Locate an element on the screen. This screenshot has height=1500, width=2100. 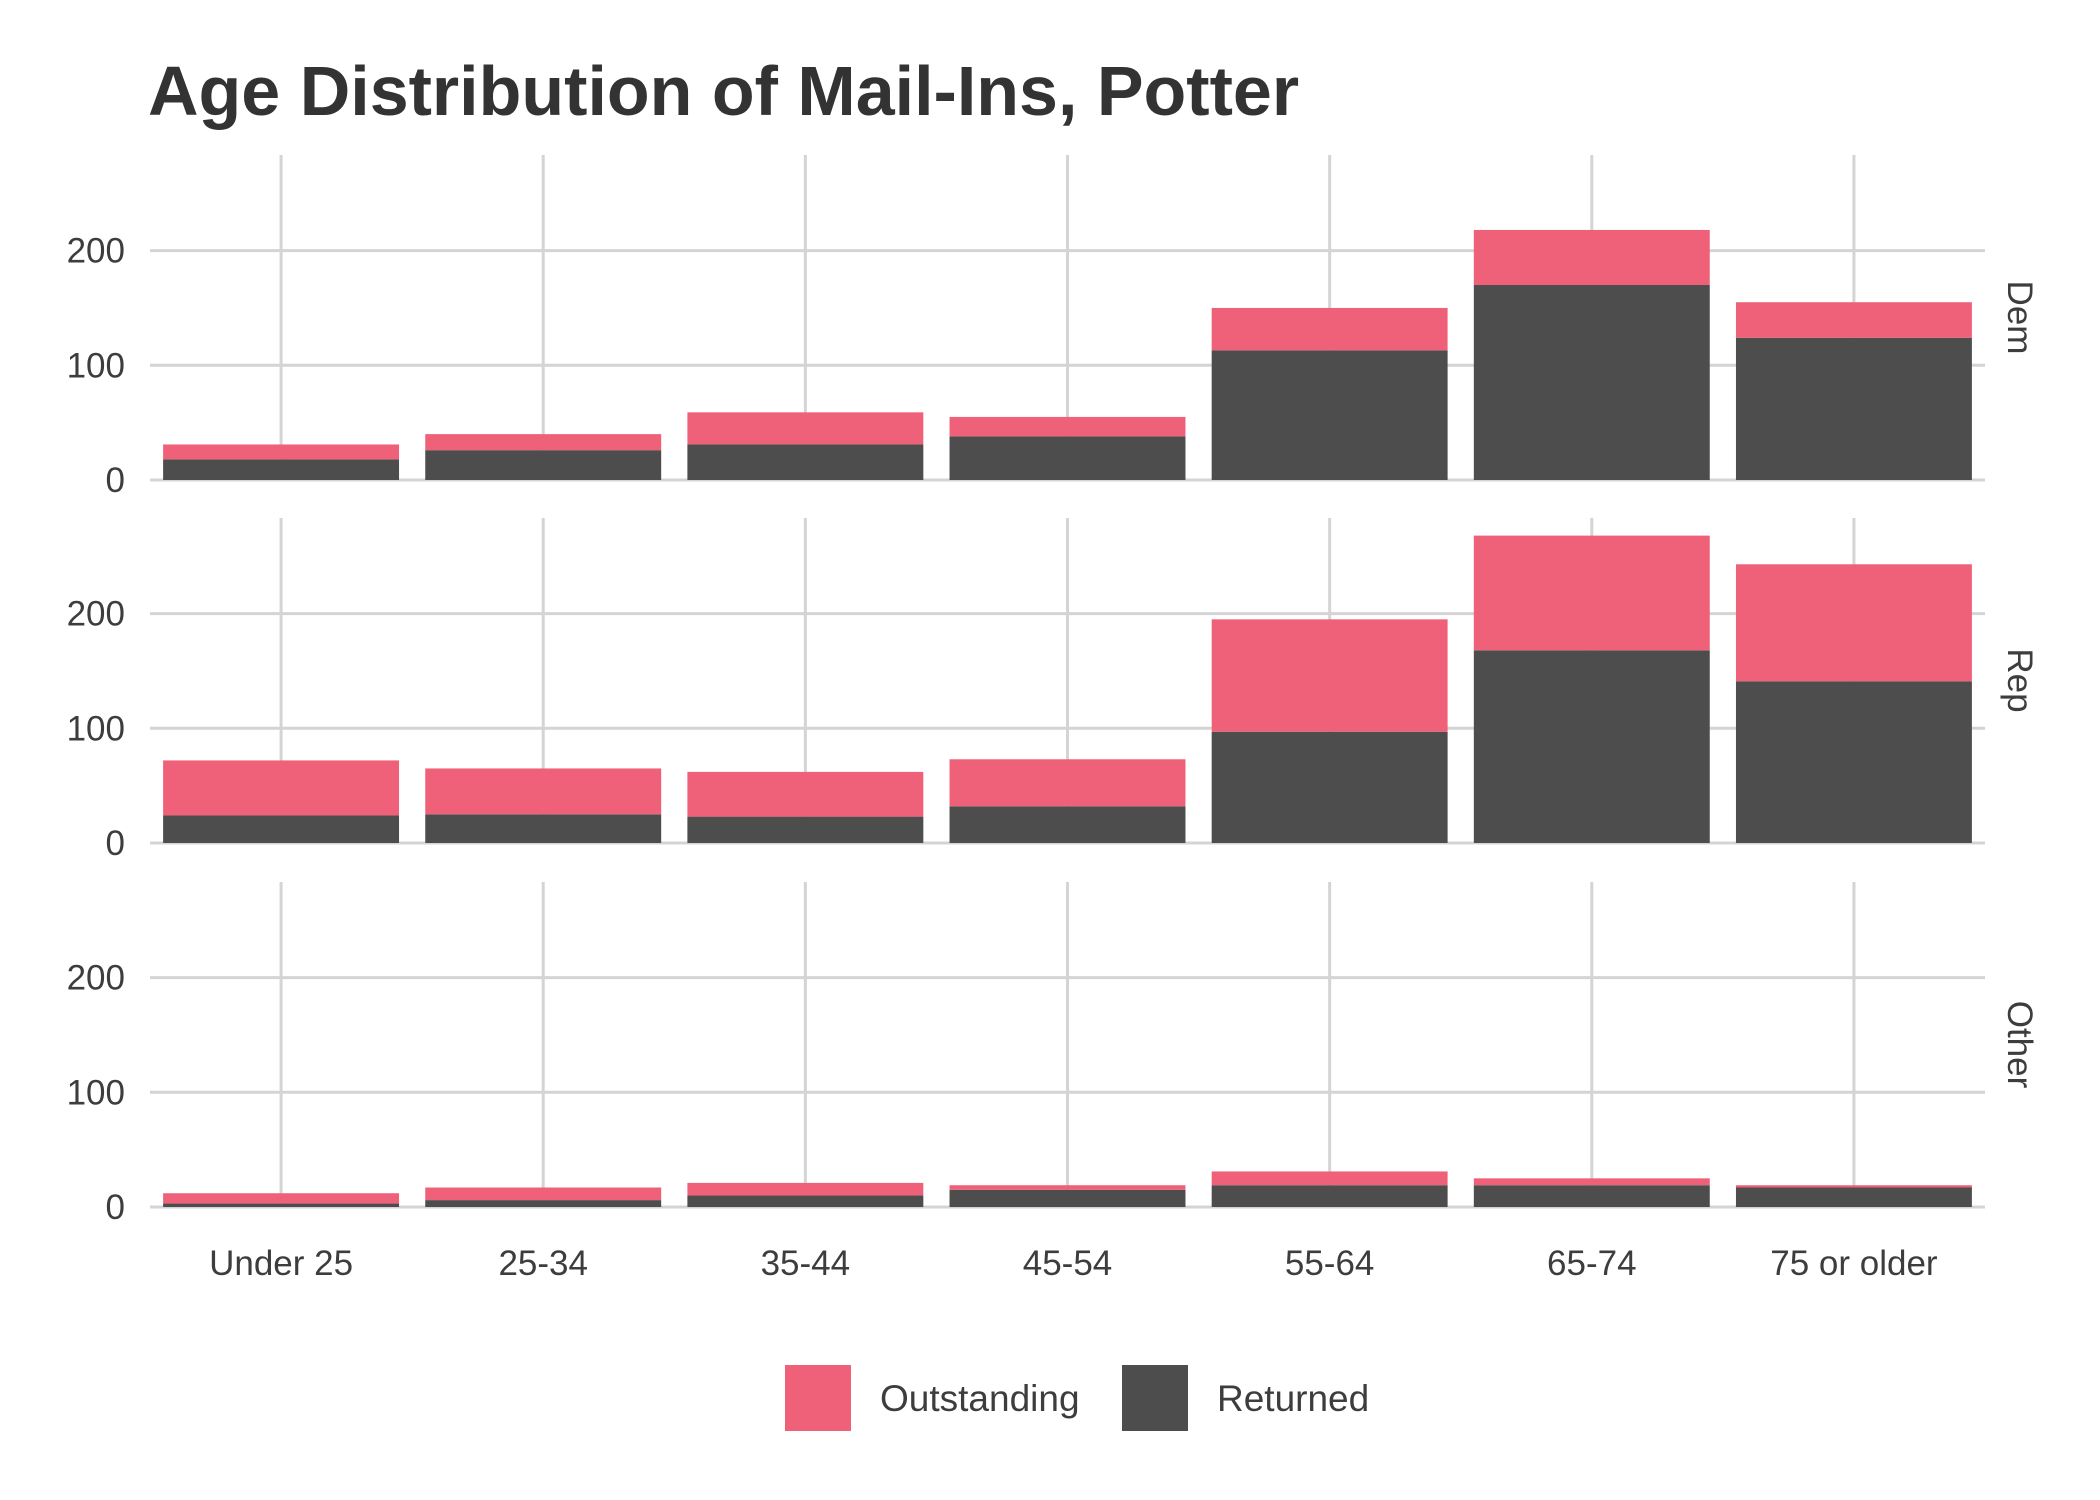
x-tick-label: 25-34 is located at coordinates (543, 1263).